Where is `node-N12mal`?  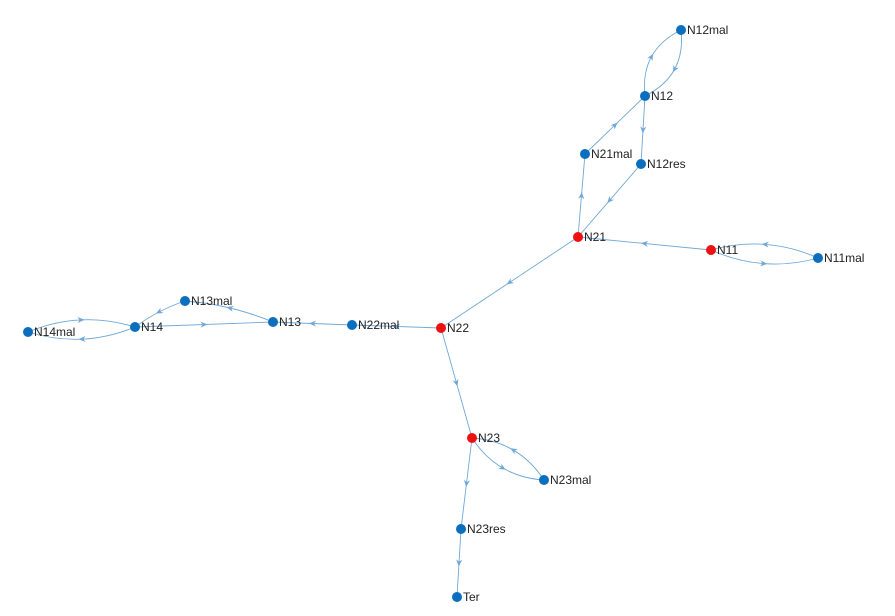
node-N12mal is located at coordinates (681, 30).